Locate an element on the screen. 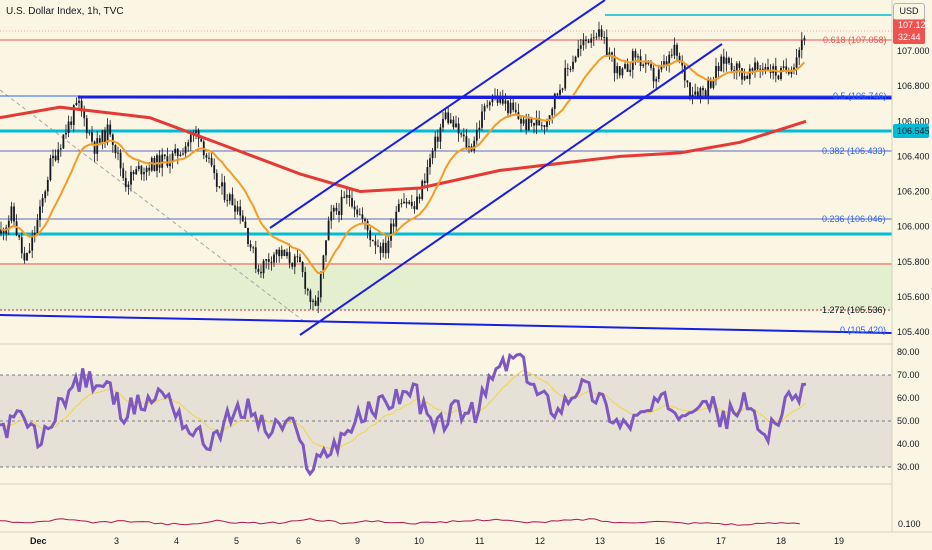 The height and width of the screenshot is (550, 932). time-axis-tick: 10 is located at coordinates (419, 541).